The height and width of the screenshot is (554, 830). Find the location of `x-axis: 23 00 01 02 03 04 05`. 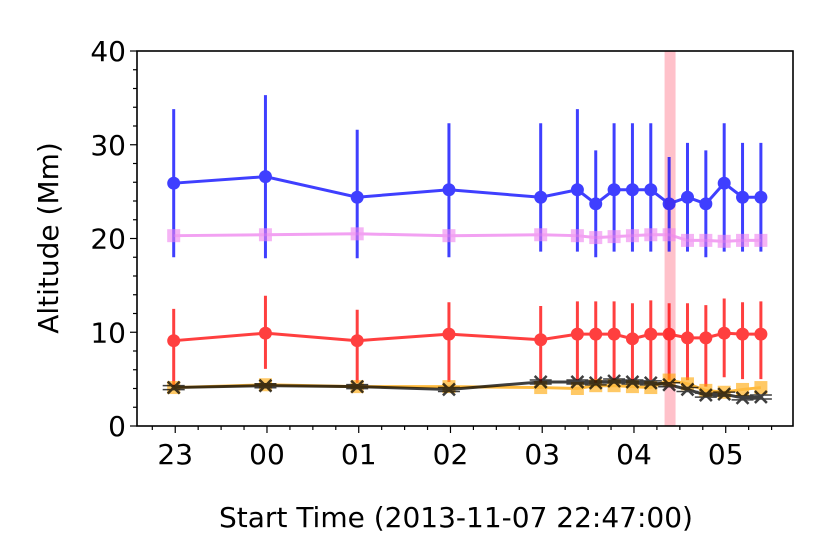

x-axis: 23 00 01 02 03 04 05 is located at coordinates (462, 448).